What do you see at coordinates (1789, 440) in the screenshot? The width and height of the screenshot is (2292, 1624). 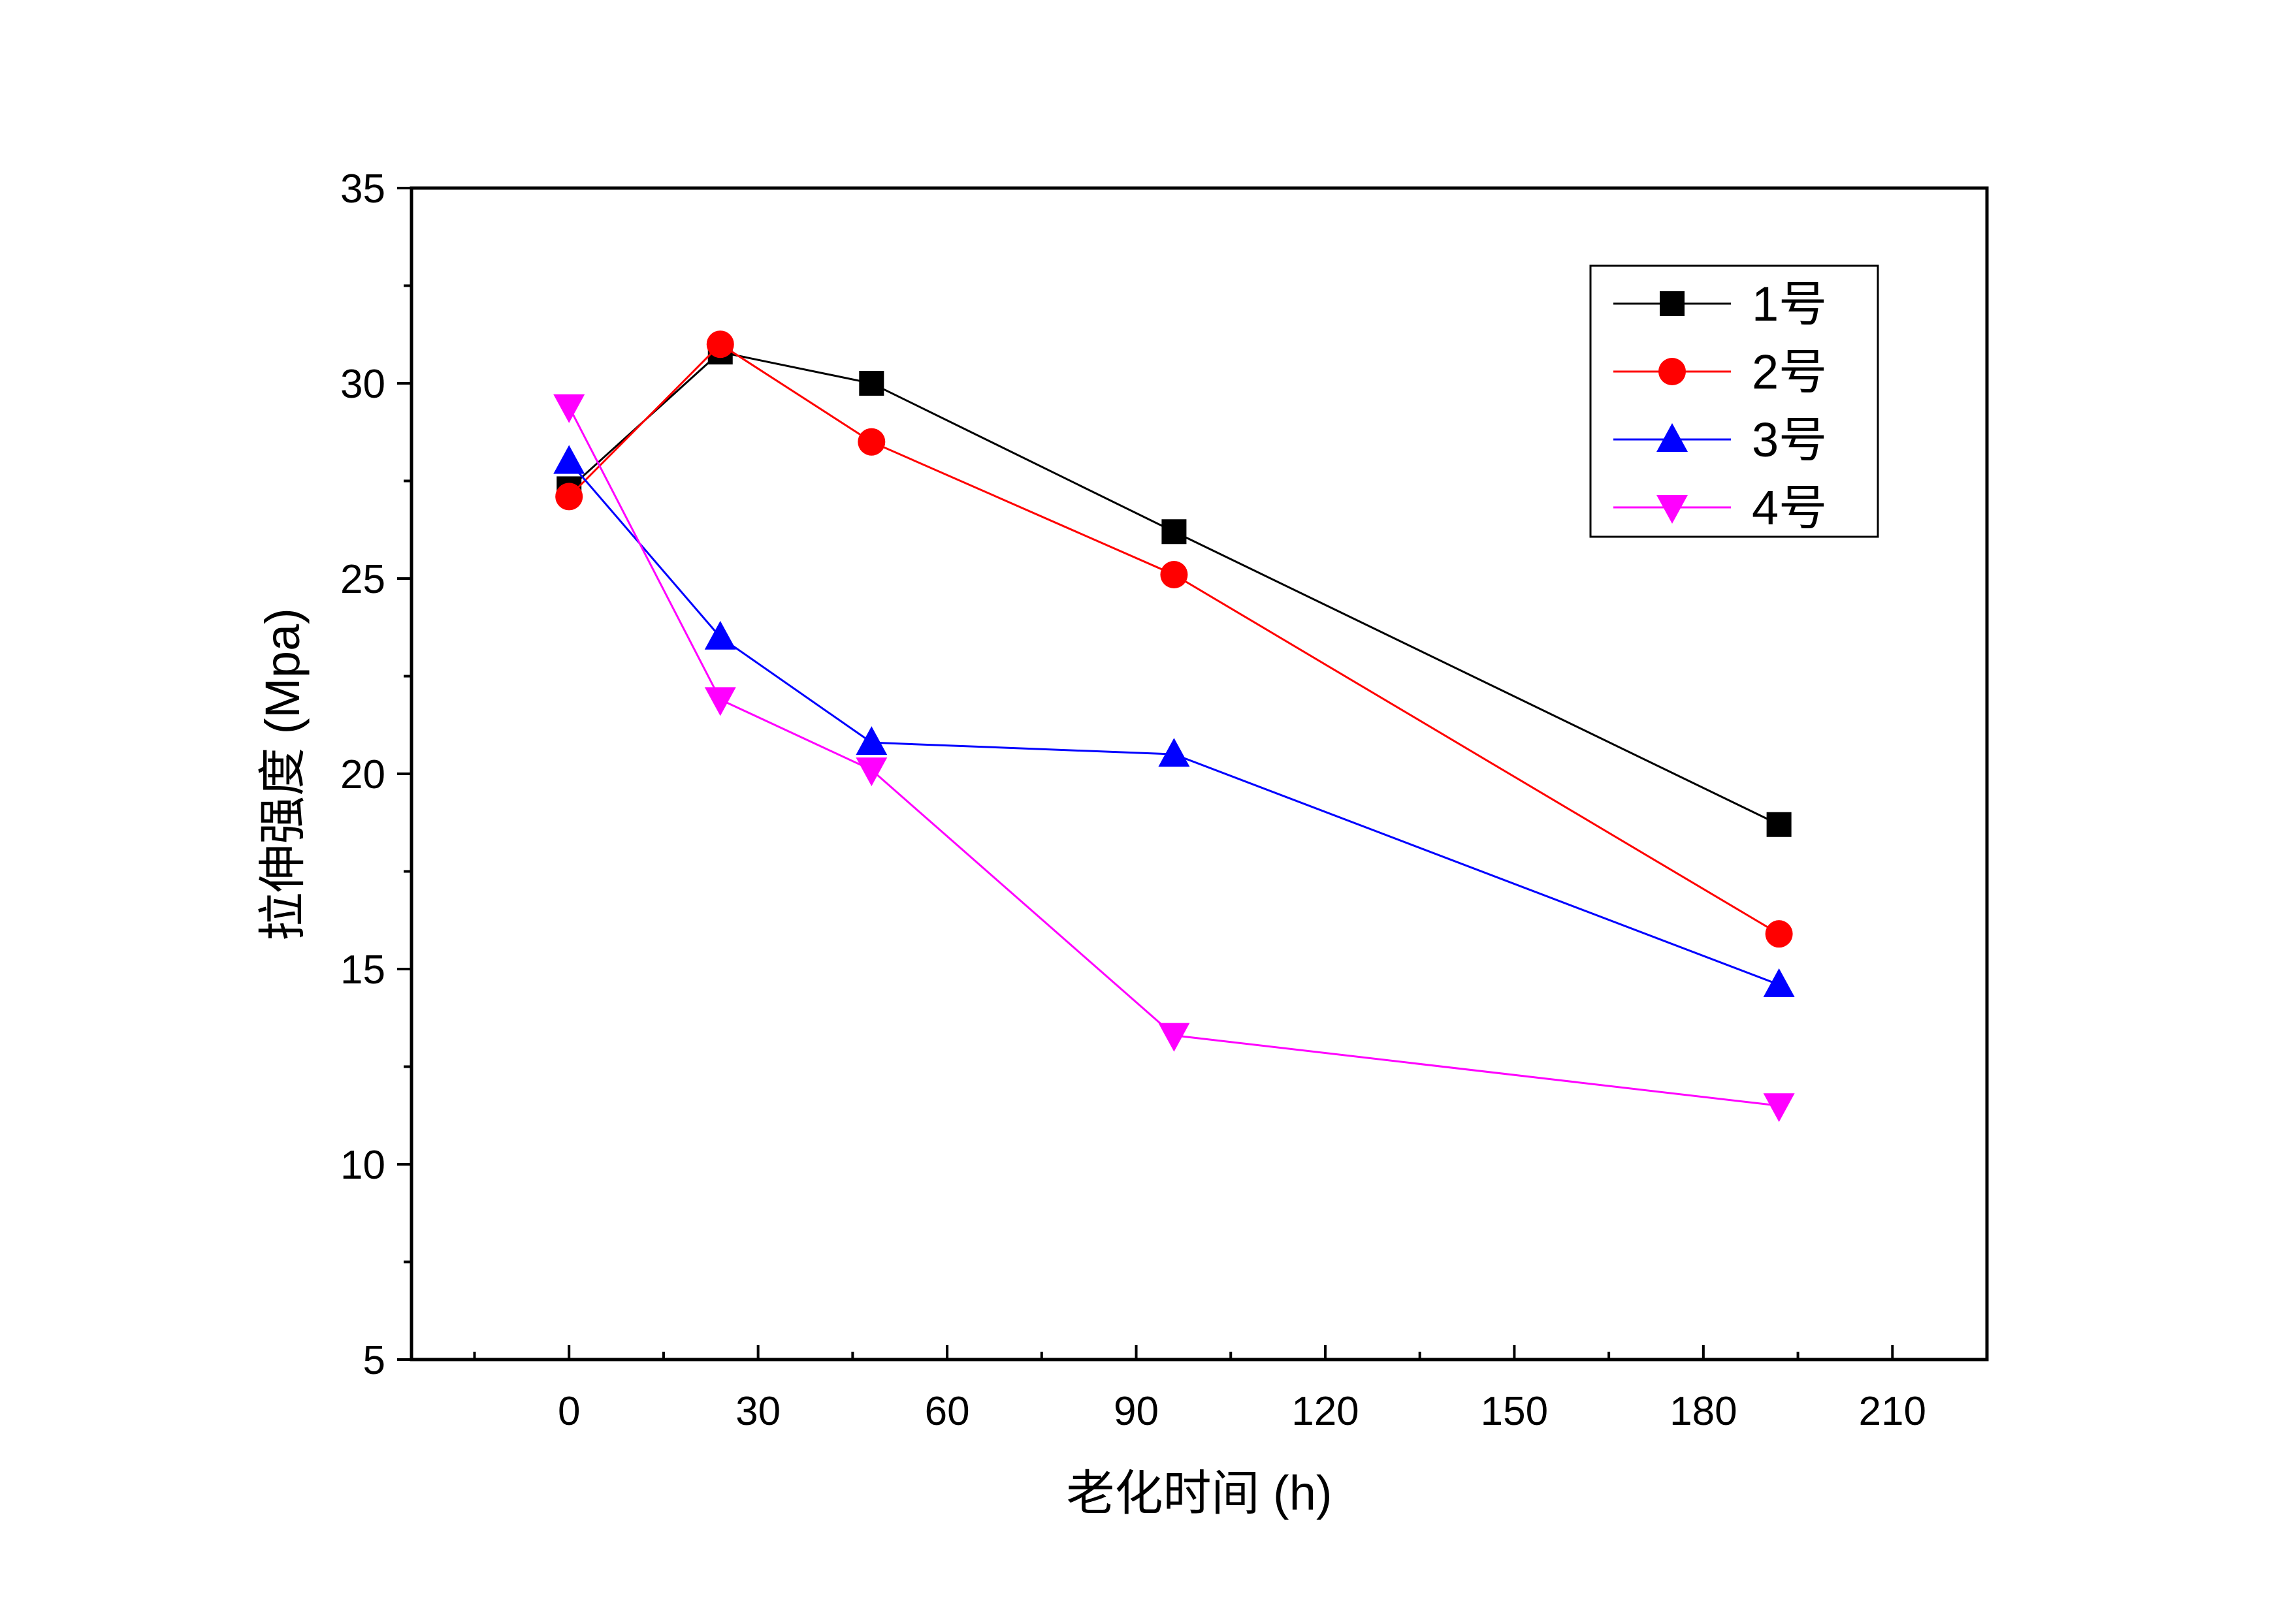 I see `legend-label: 3号` at bounding box center [1789, 440].